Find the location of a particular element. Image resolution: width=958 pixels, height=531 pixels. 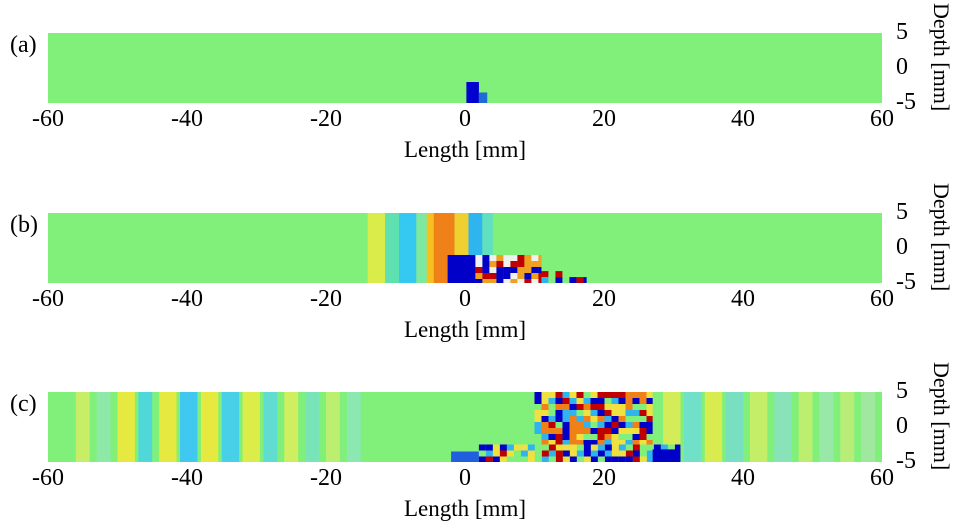

x-tick-label: 60 is located at coordinates (882, 119).